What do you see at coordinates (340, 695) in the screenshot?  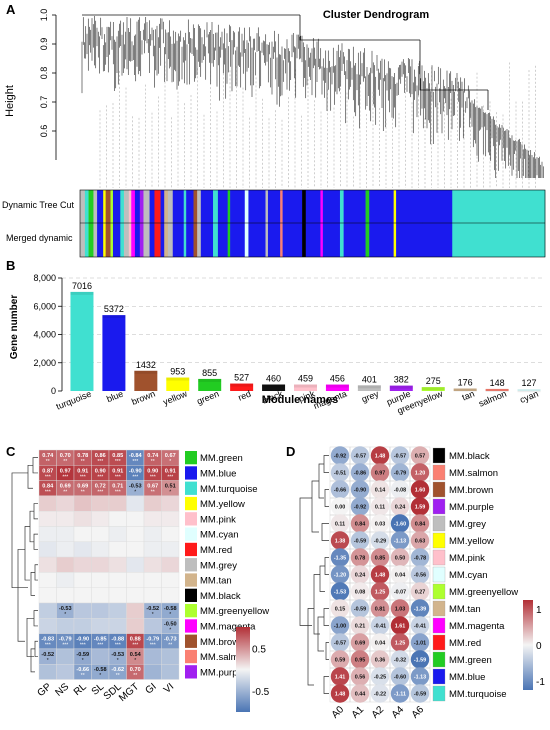 I see `heatmap-d-cell-value: 1.48` at bounding box center [340, 695].